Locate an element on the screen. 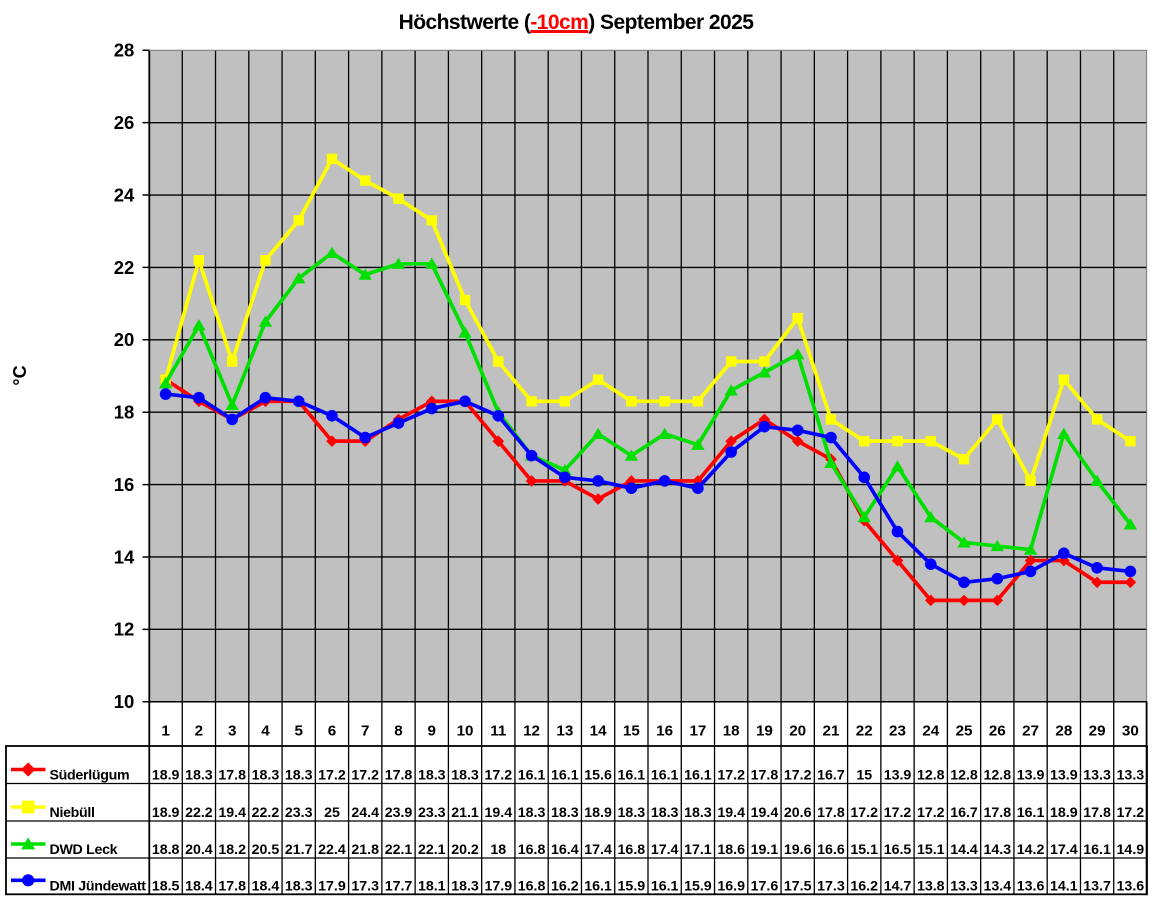  svg-text: Süderlügum is located at coordinates (90, 776).